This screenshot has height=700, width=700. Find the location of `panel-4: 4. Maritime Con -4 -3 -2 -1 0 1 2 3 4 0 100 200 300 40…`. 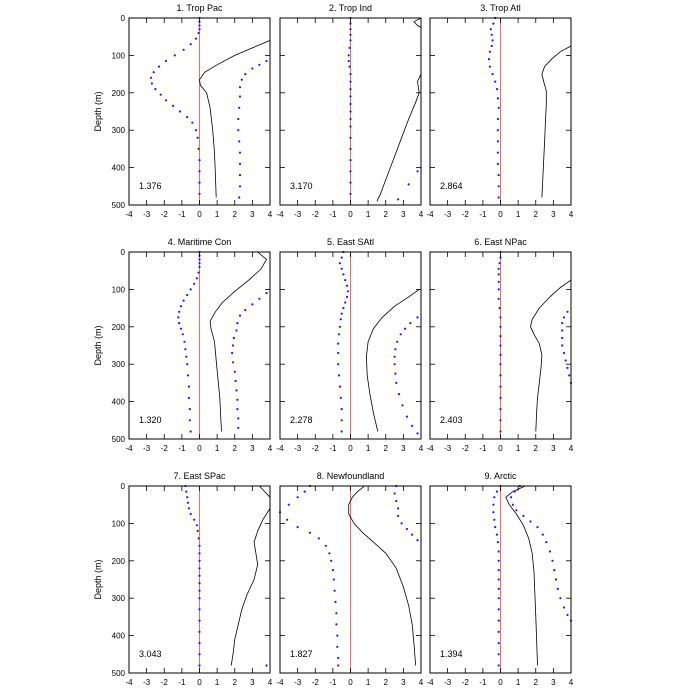

panel-4: 4. Maritime Con -4 -3 -2 -1 0 1 2 3 4 0 100 200 300 40… is located at coordinates (183, 345).